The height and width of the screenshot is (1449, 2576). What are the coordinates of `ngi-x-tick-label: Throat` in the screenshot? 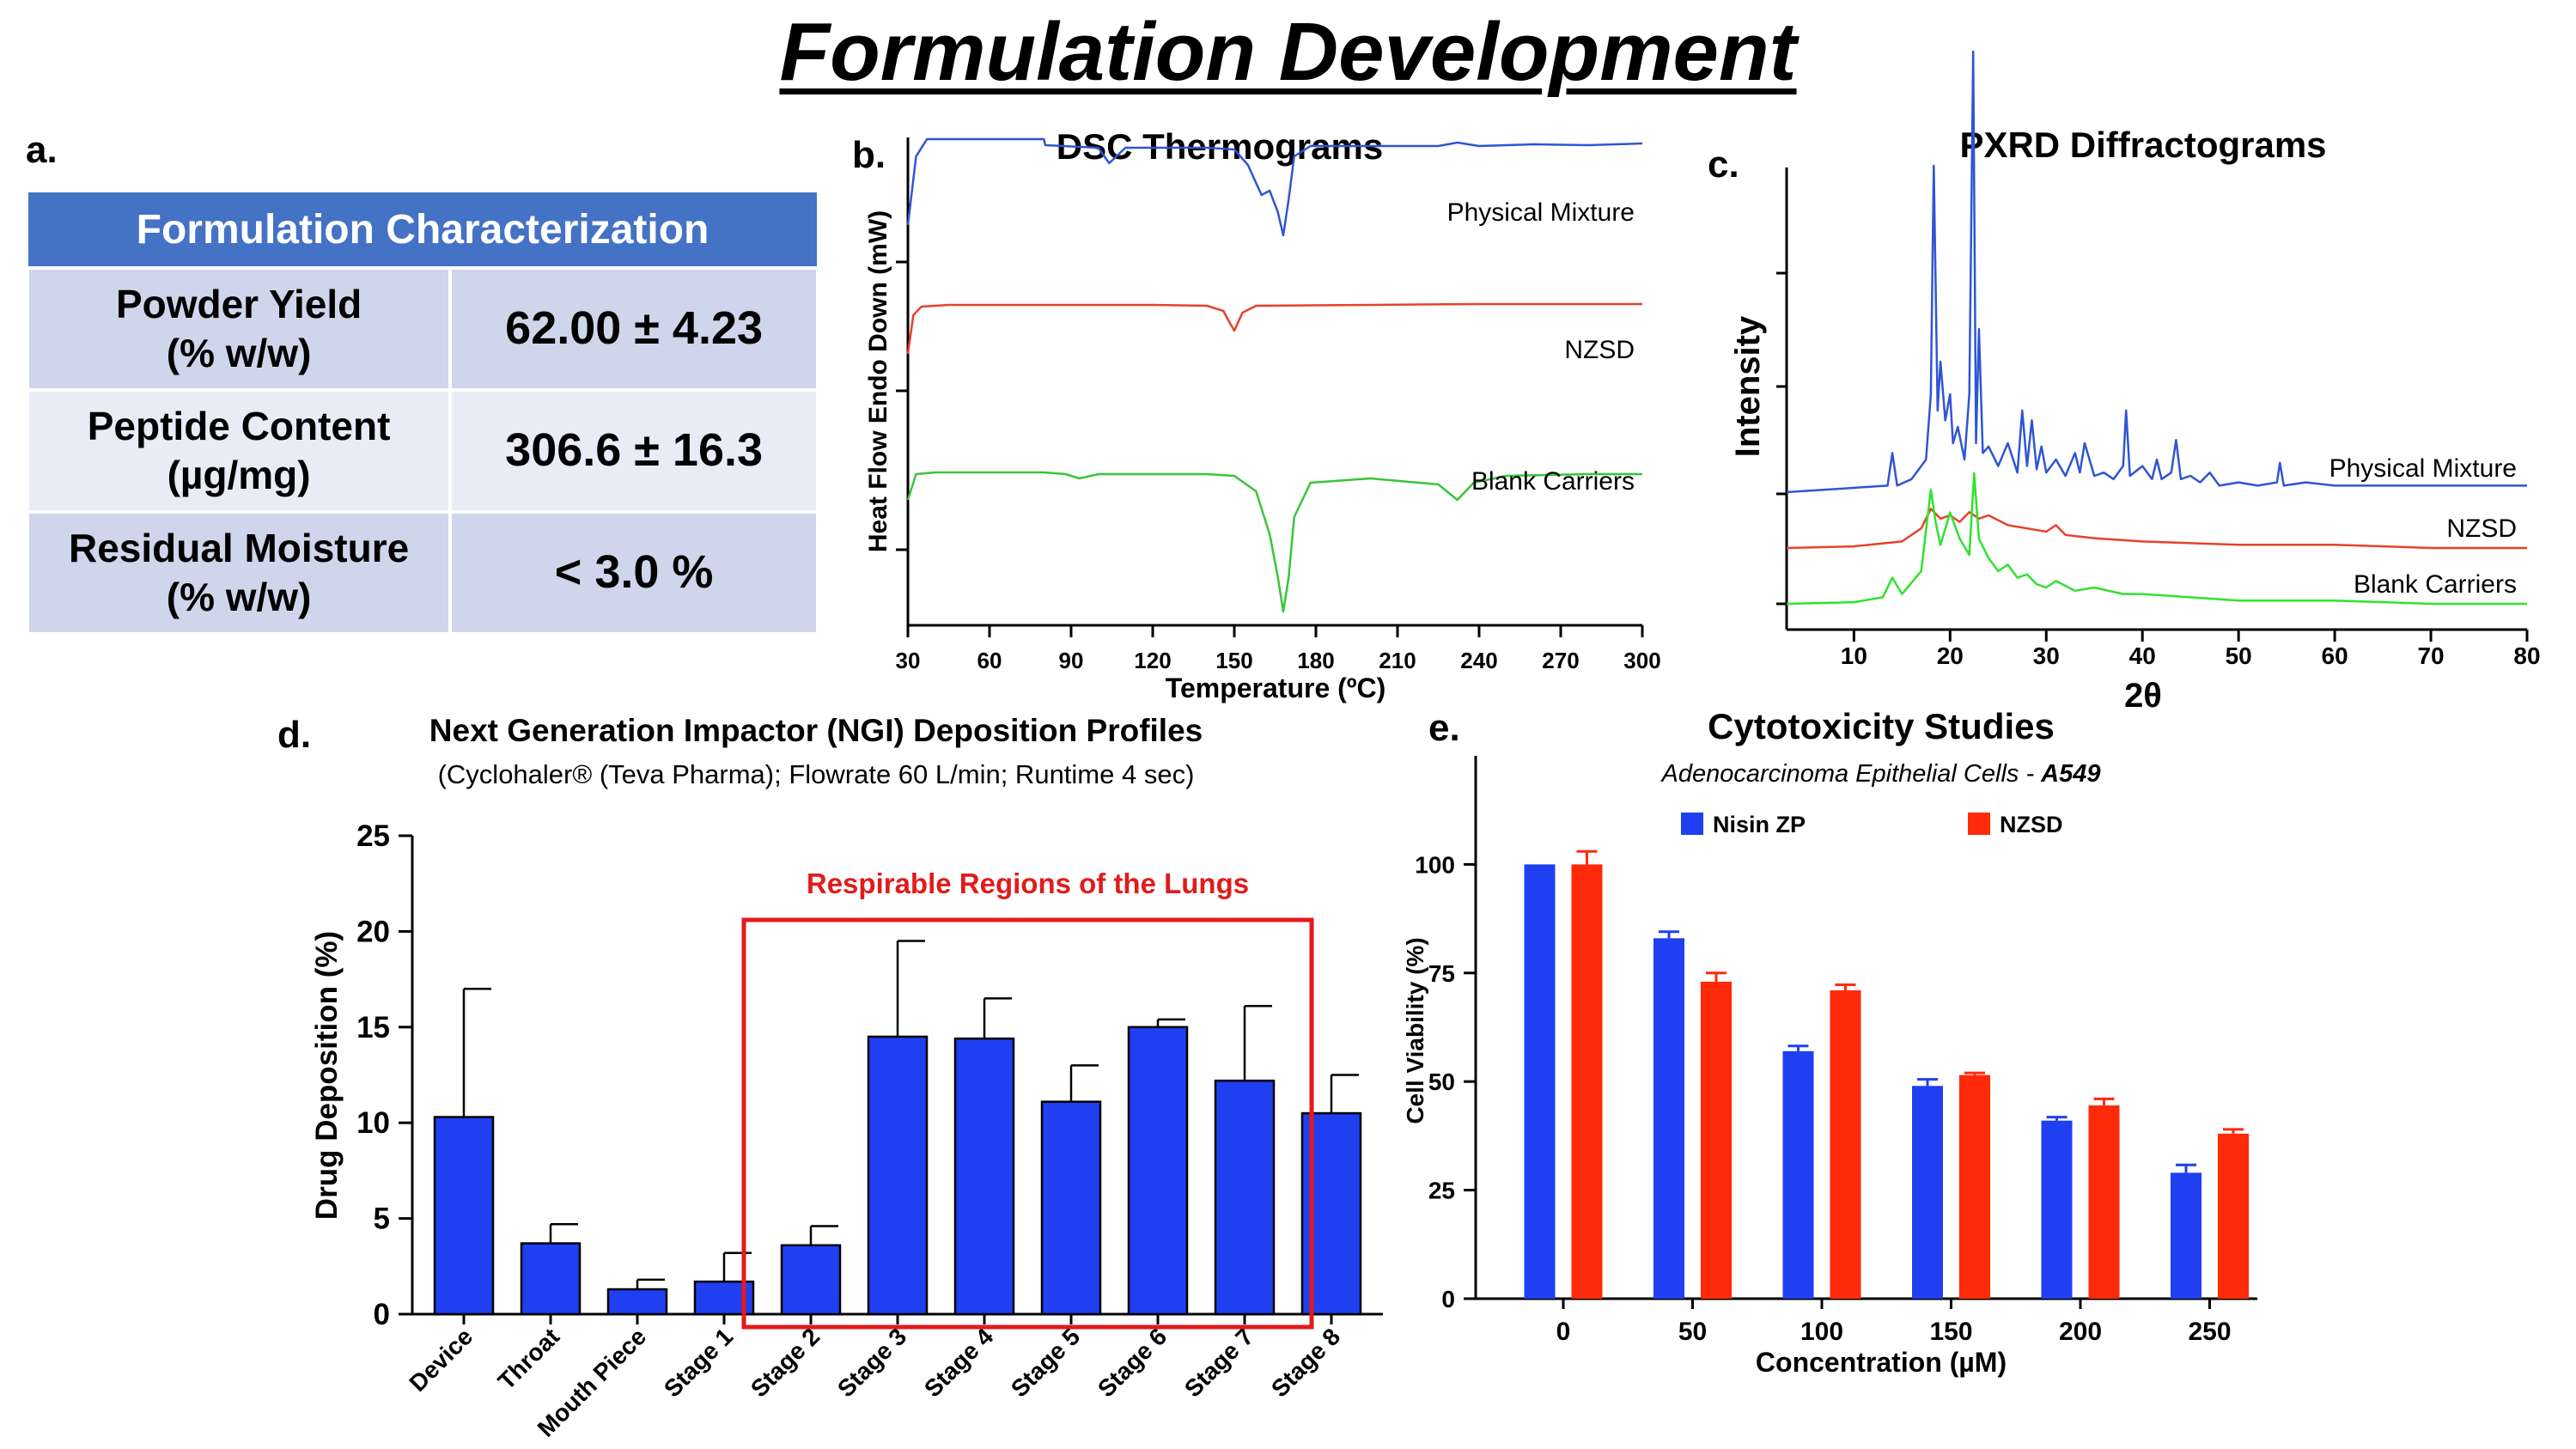 It's located at (529, 1359).